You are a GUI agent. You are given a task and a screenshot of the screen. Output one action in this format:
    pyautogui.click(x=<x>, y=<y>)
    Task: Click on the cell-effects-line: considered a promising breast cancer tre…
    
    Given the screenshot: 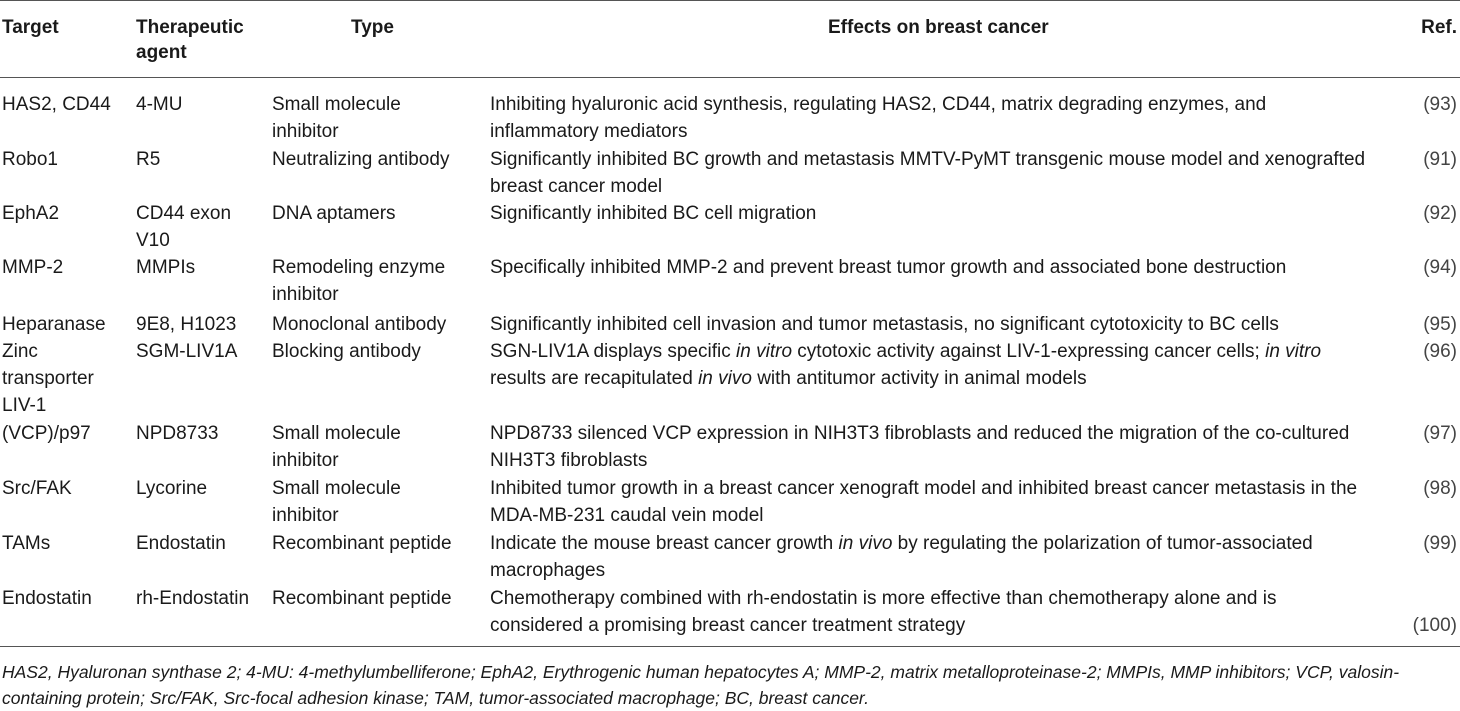 What is the action you would take?
    pyautogui.click(x=883, y=625)
    